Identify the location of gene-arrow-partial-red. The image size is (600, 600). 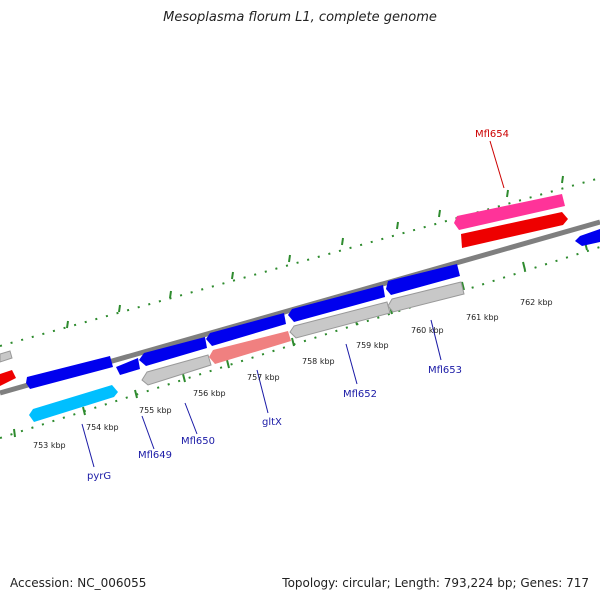
(8, 378).